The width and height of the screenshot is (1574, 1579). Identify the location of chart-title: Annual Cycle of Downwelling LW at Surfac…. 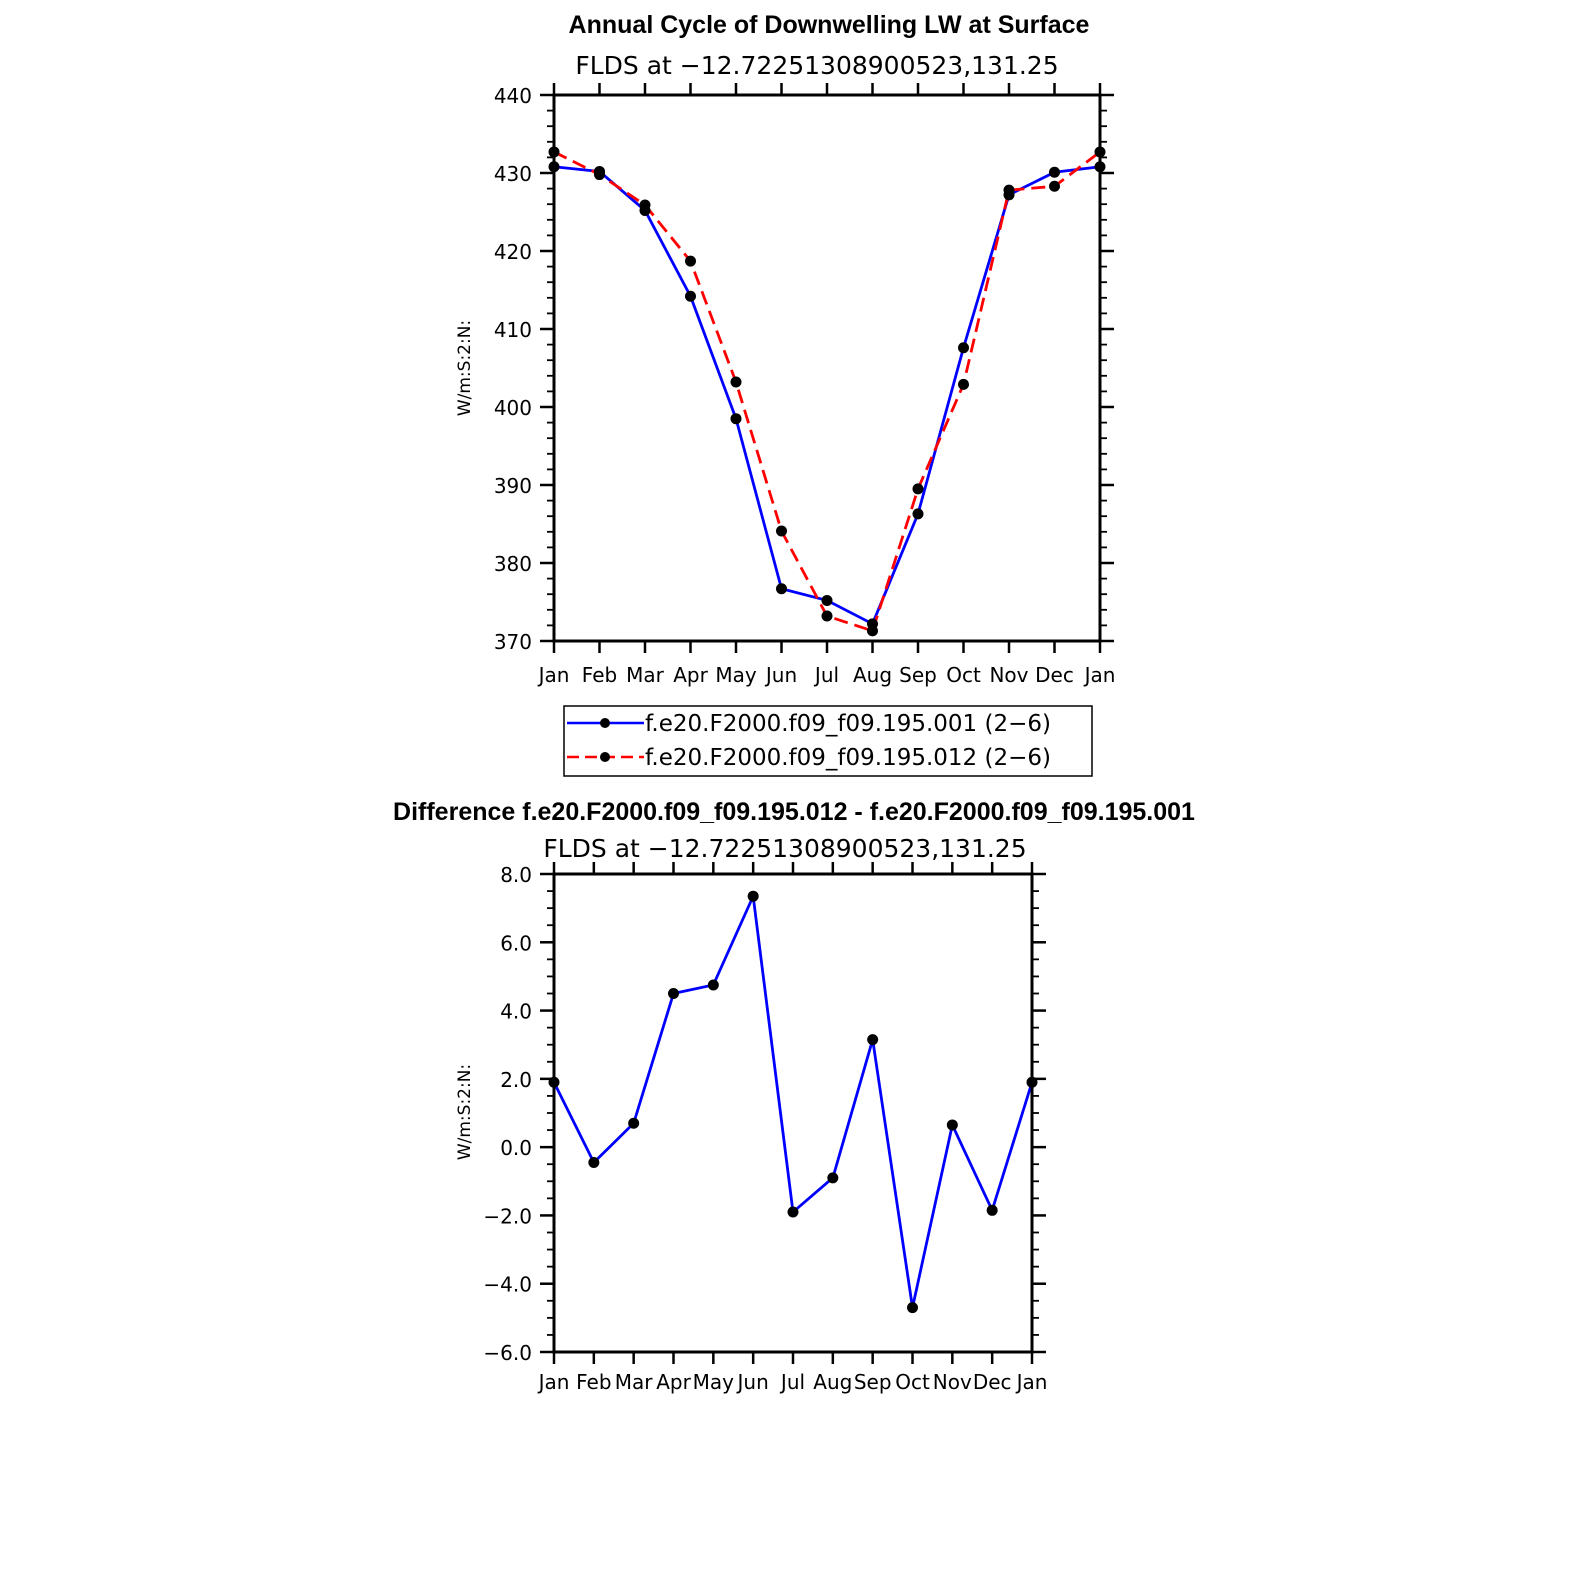
(829, 25).